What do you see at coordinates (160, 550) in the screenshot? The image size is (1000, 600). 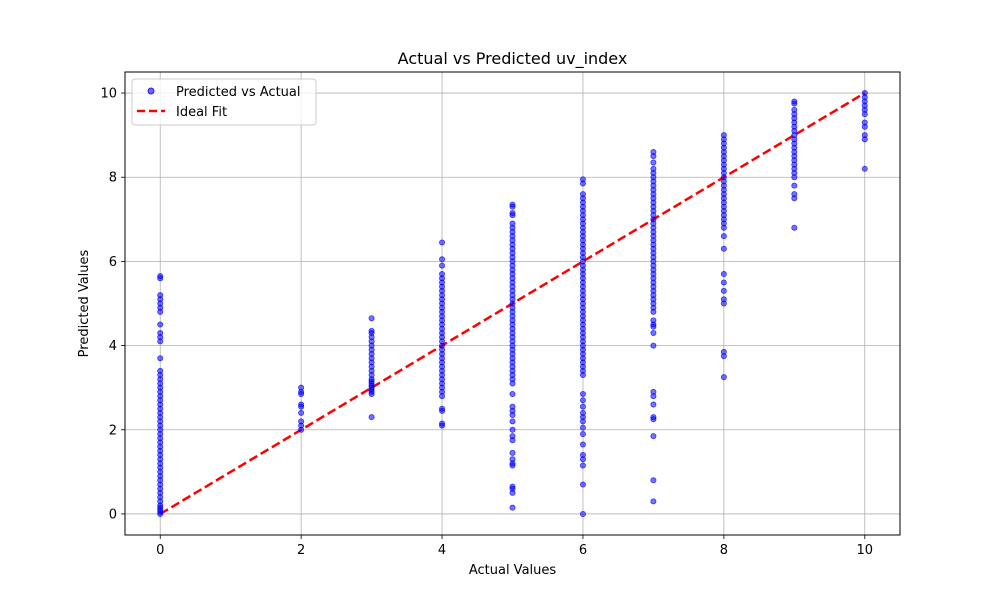 I see `x-tick-label: 0` at bounding box center [160, 550].